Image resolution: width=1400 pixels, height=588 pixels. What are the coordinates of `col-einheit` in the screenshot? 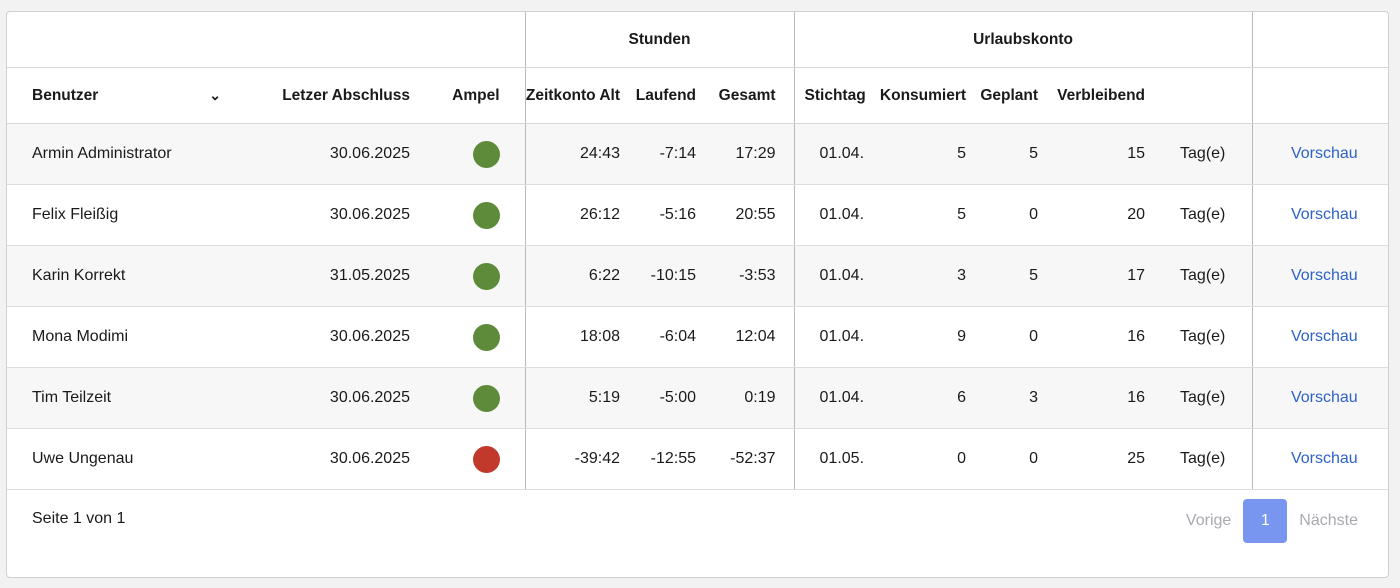 It's located at (1200, 95).